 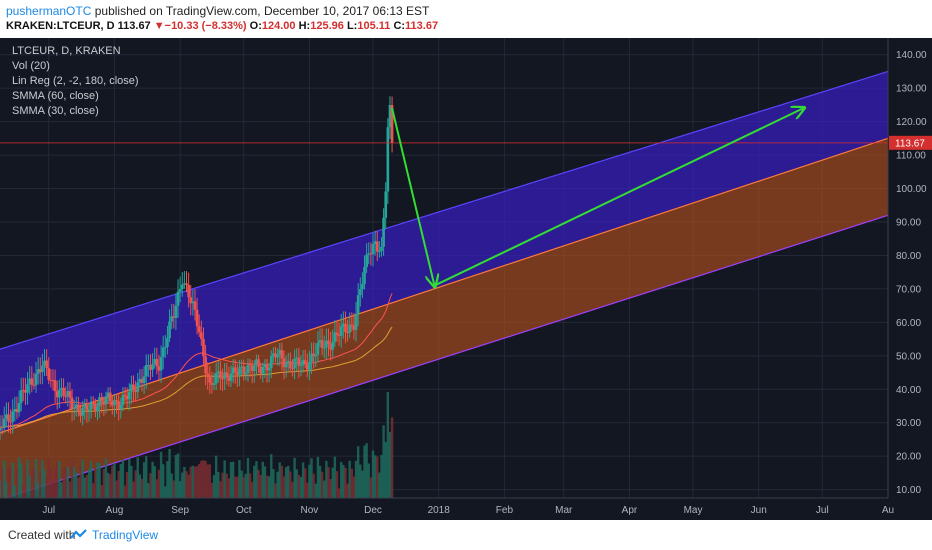 What do you see at coordinates (911, 55) in the screenshot?
I see `y-tick-label: 140.00` at bounding box center [911, 55].